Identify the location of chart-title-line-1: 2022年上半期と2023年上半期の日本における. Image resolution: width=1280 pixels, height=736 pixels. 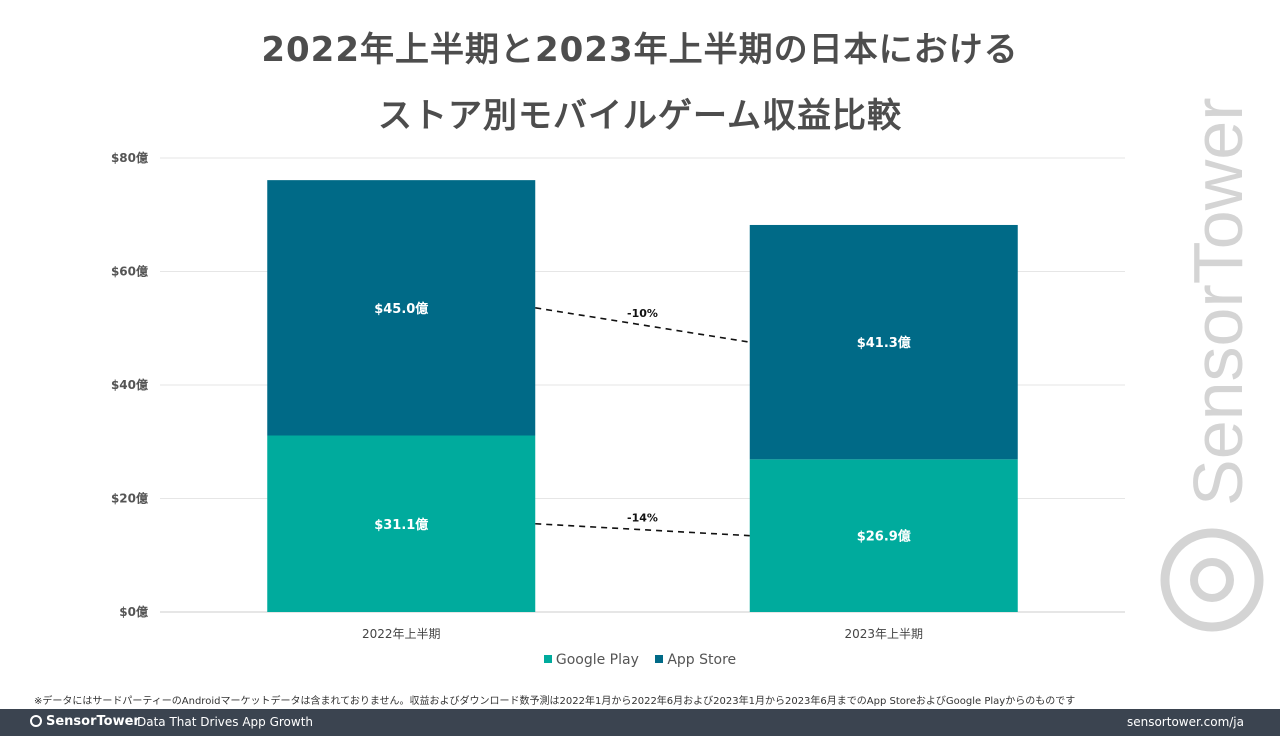
(640, 50).